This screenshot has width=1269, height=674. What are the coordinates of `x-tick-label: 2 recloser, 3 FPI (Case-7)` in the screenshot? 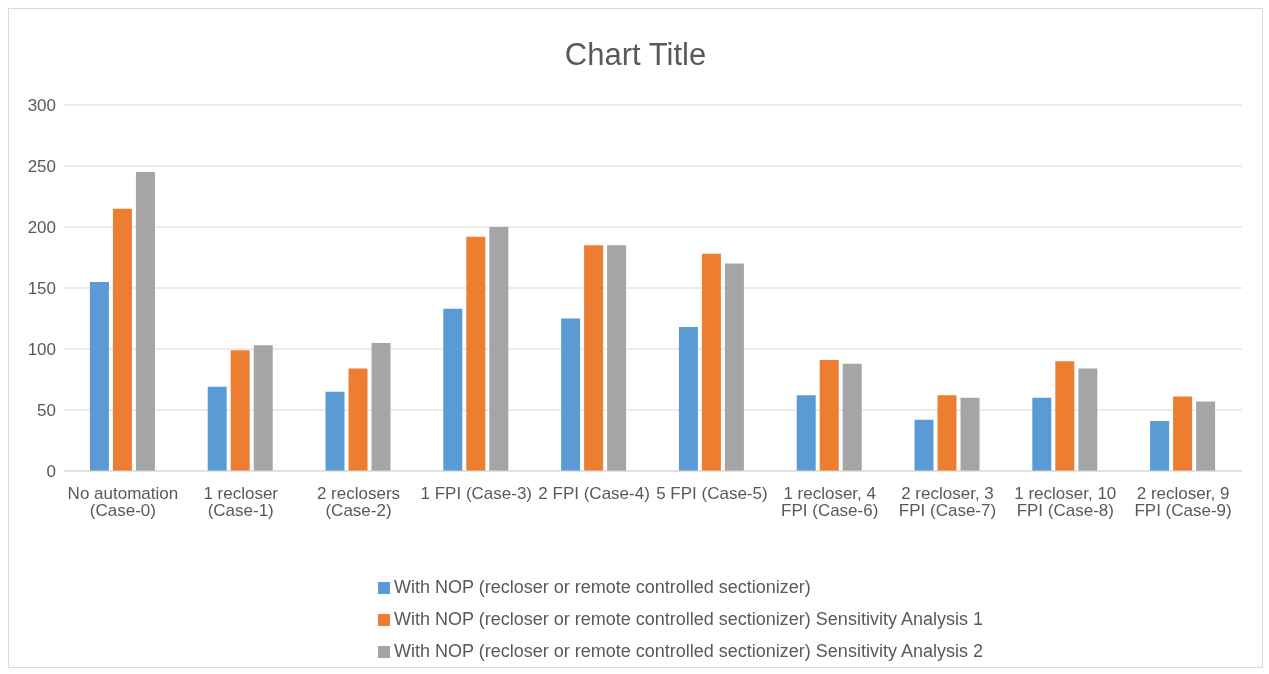 It's located at (947, 502).